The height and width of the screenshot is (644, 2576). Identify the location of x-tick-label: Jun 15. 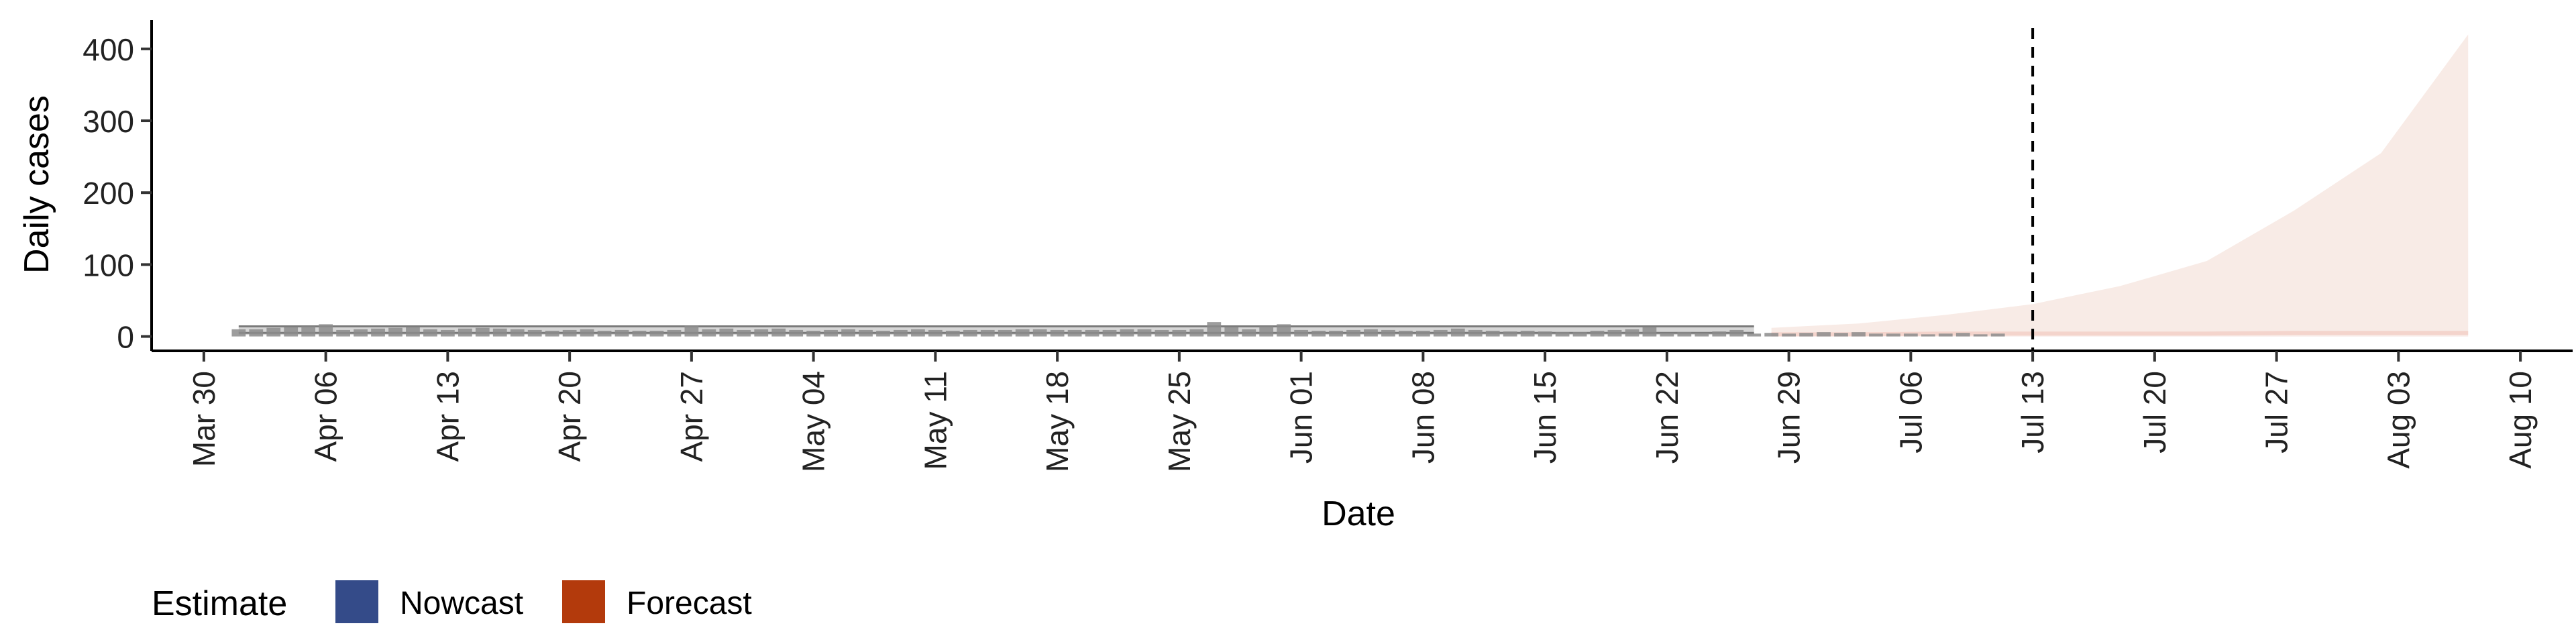
(1544, 417).